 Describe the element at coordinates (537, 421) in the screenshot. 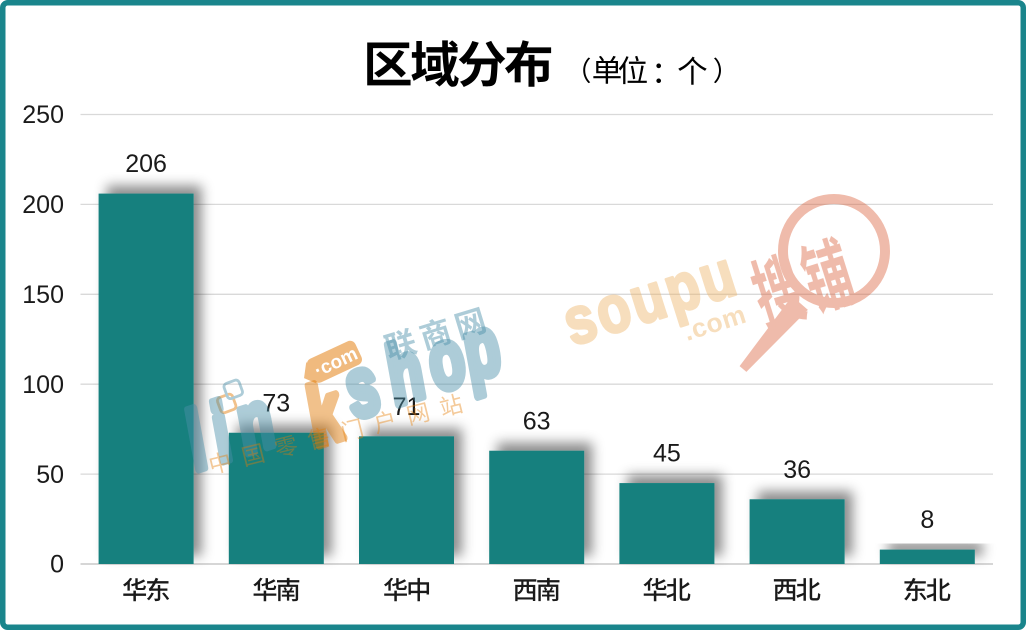

I see `svg-text: 63` at that location.